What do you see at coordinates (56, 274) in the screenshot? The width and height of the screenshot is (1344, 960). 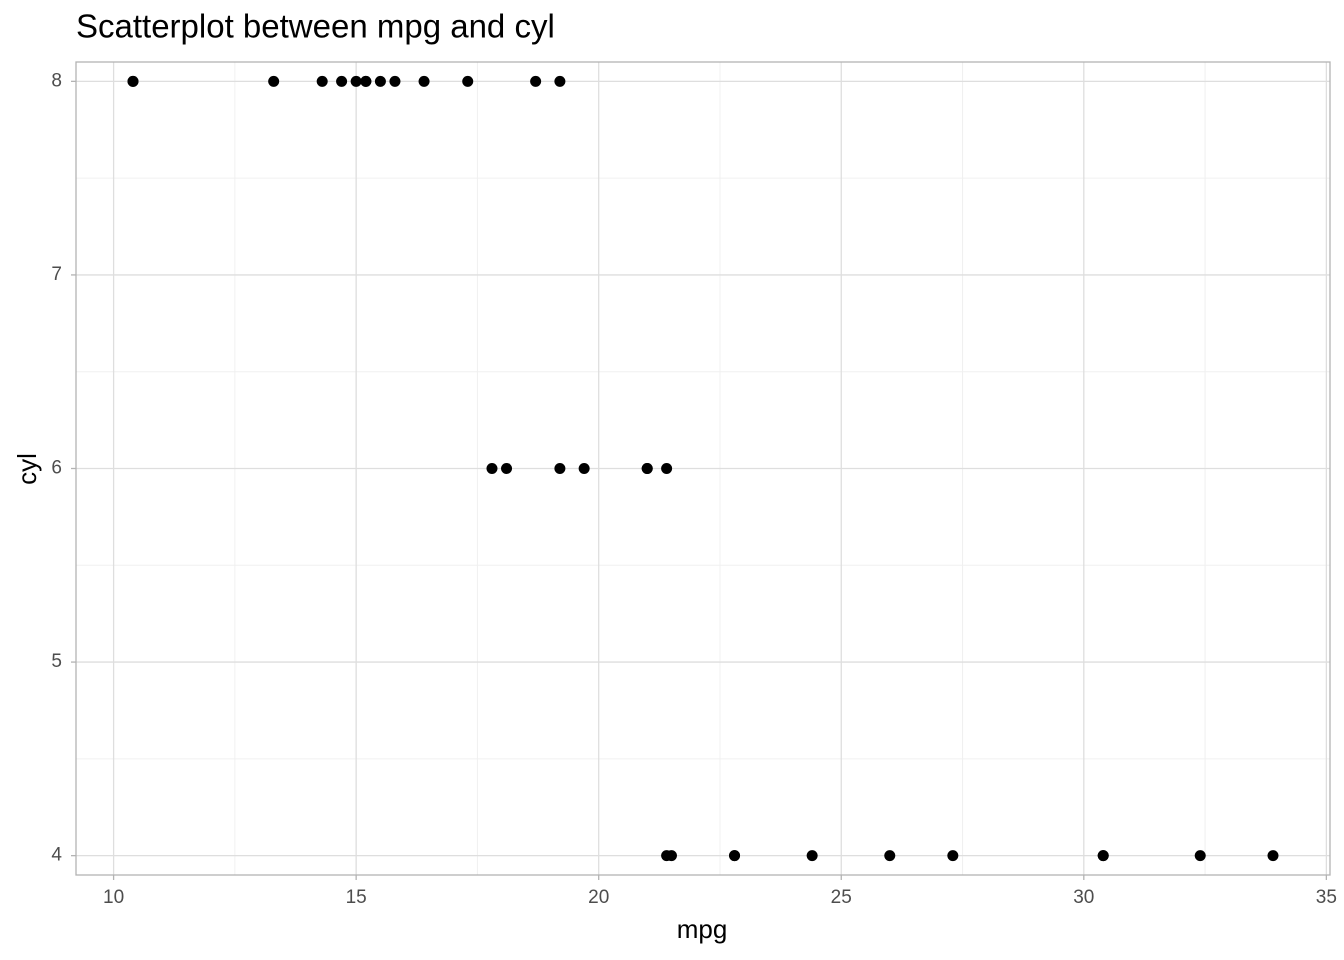 I see `y-tick-label: 7` at bounding box center [56, 274].